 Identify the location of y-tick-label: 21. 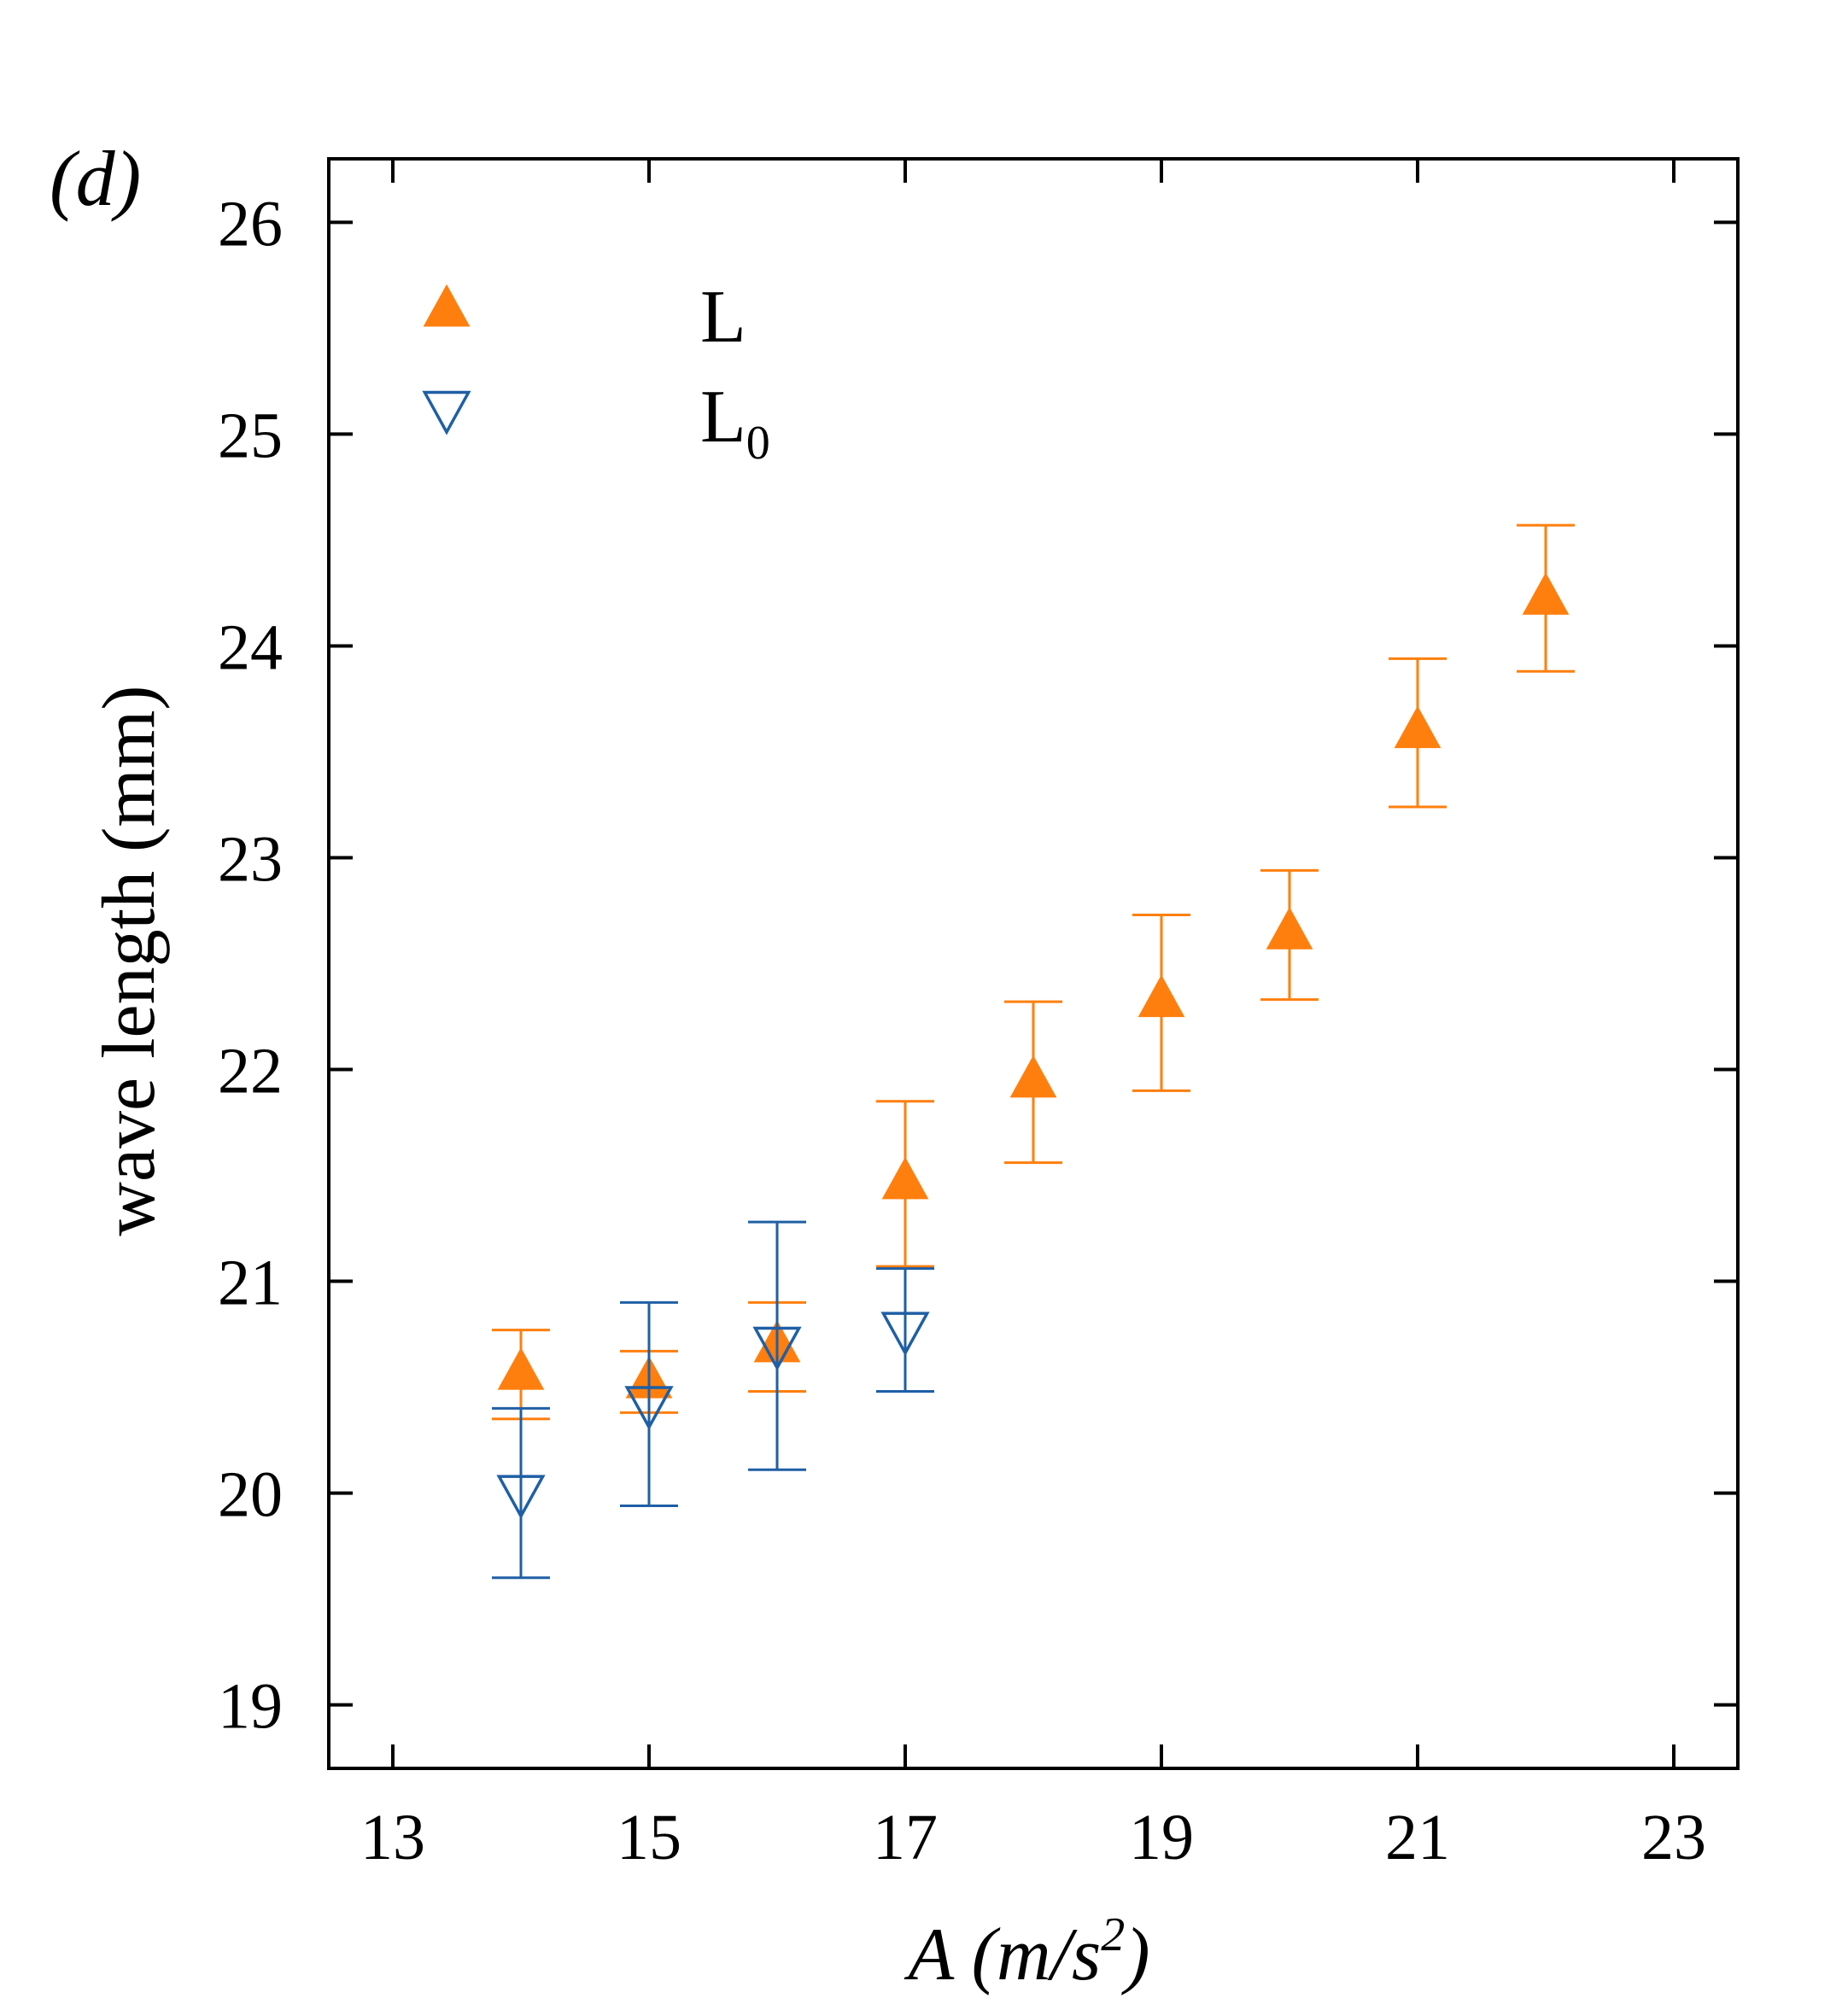
(250, 1283).